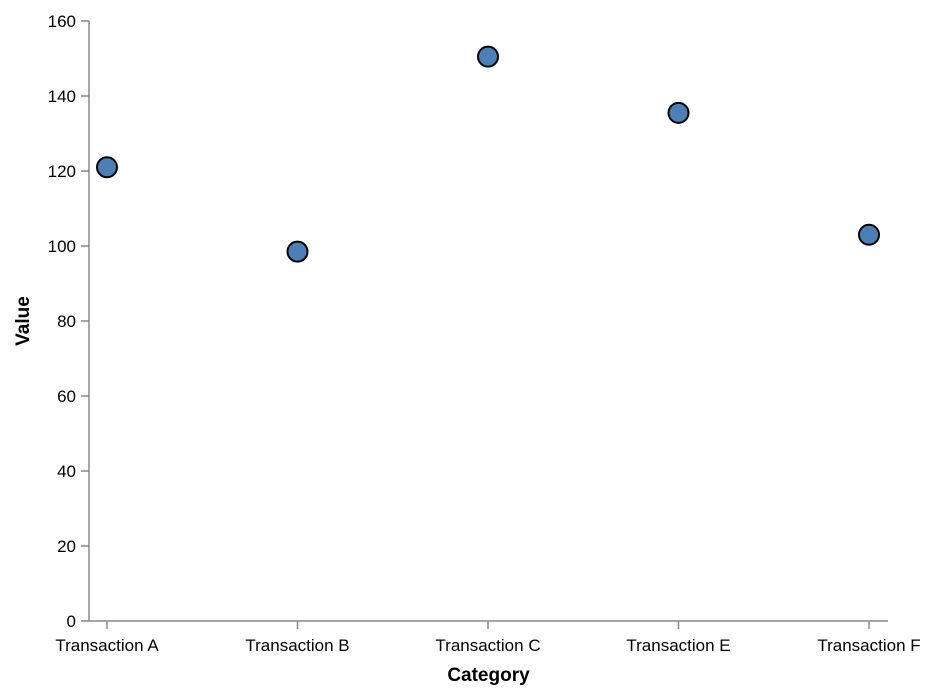 This screenshot has width=940, height=694. Describe the element at coordinates (62, 96) in the screenshot. I see `y-tick-label: 140` at that location.